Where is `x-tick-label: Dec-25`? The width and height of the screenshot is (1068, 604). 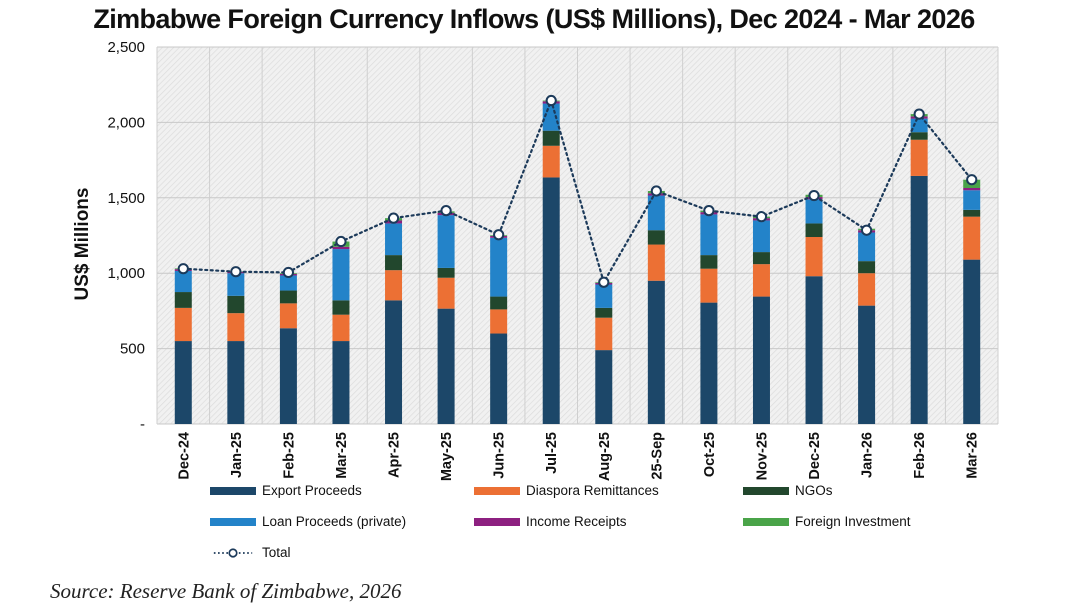
x-tick-label: Dec-25 is located at coordinates (815, 456).